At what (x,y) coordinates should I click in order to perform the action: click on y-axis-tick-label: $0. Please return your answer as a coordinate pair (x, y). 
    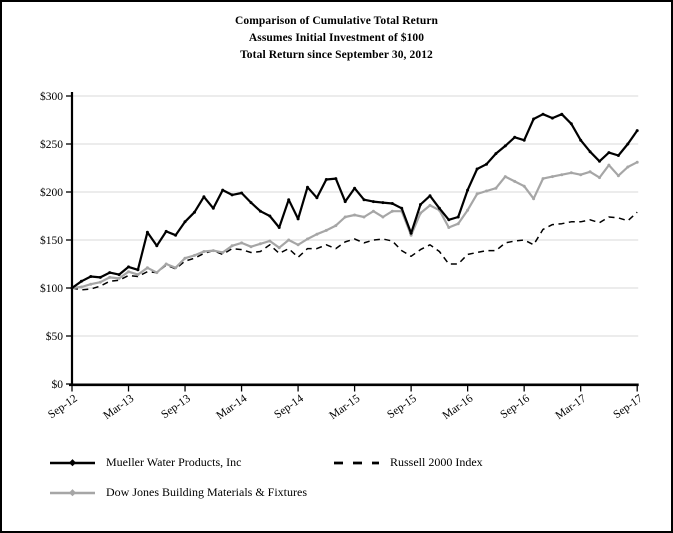
    Looking at the image, I should click on (58, 384).